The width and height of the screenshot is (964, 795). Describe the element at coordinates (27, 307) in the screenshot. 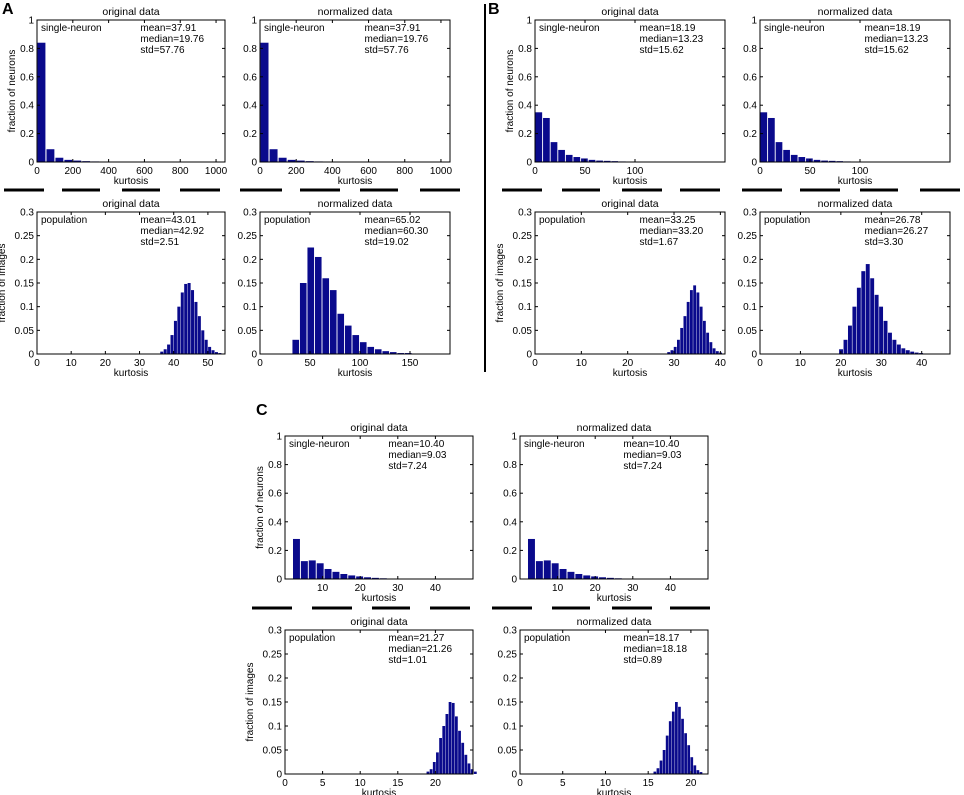

I see `y-tick-label: 0.1` at that location.